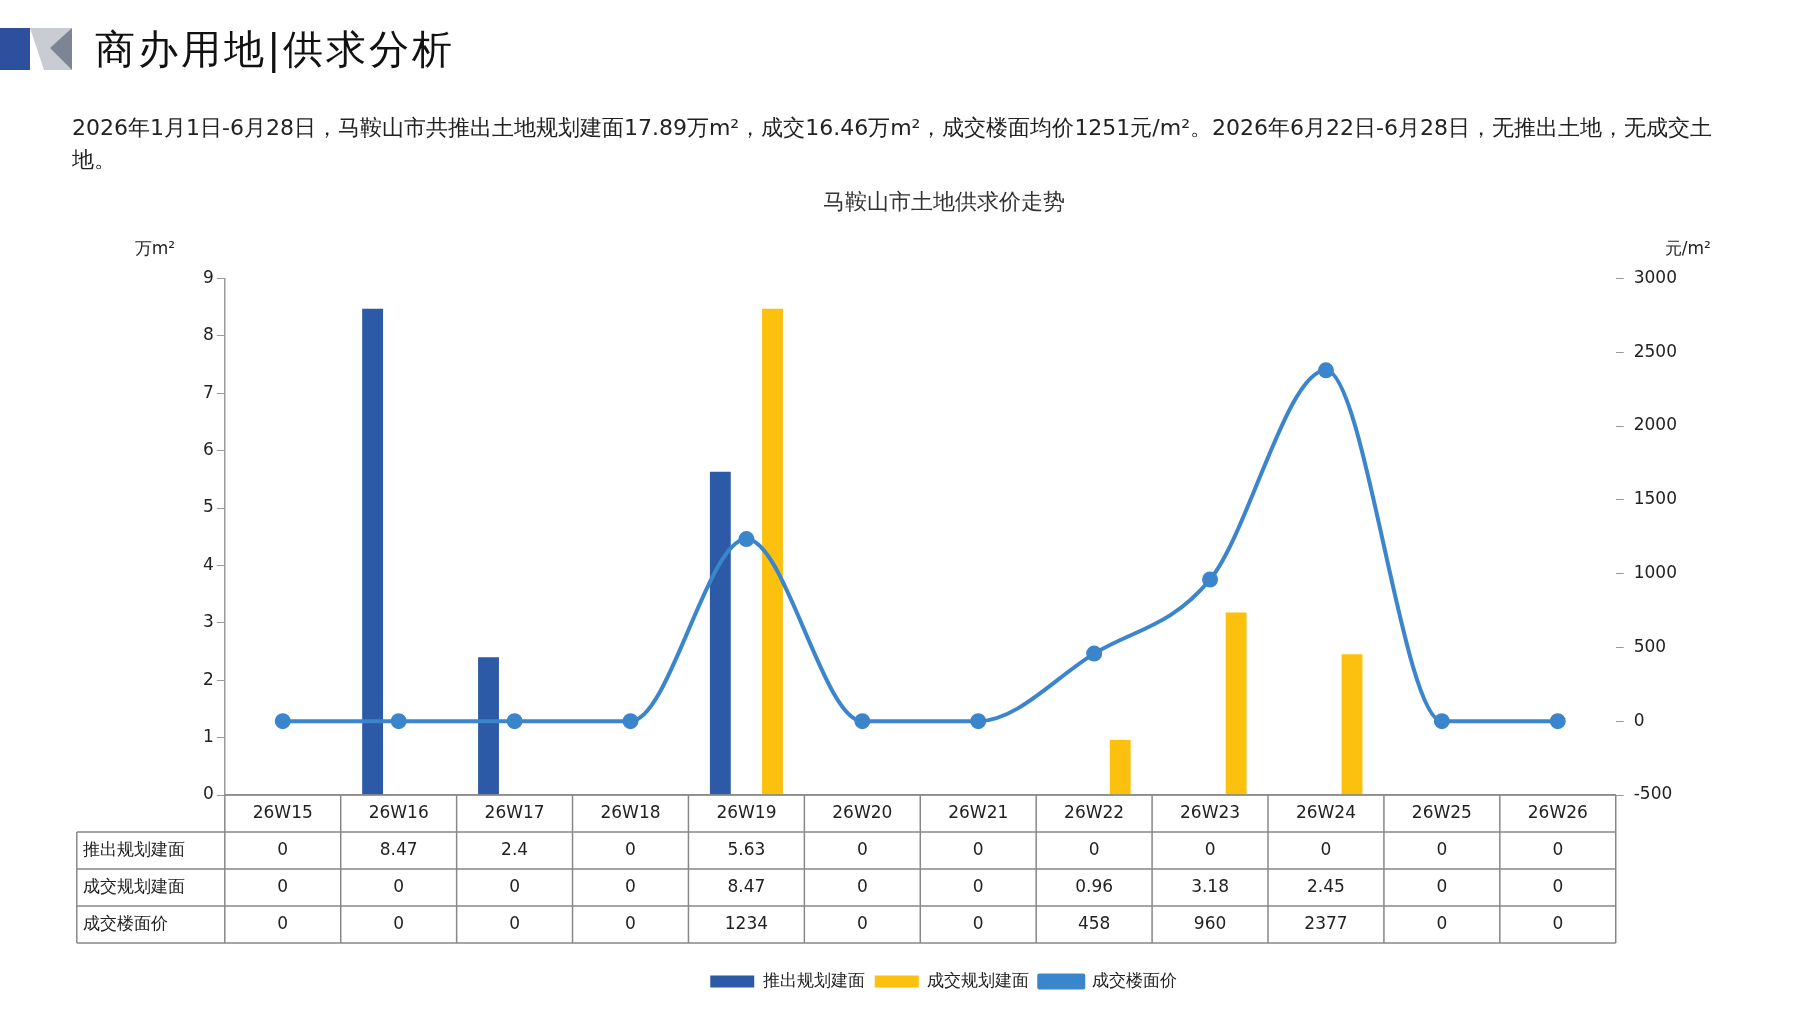 The height and width of the screenshot is (1010, 1797). Describe the element at coordinates (208, 449) in the screenshot. I see `y-tick-label: 6` at that location.